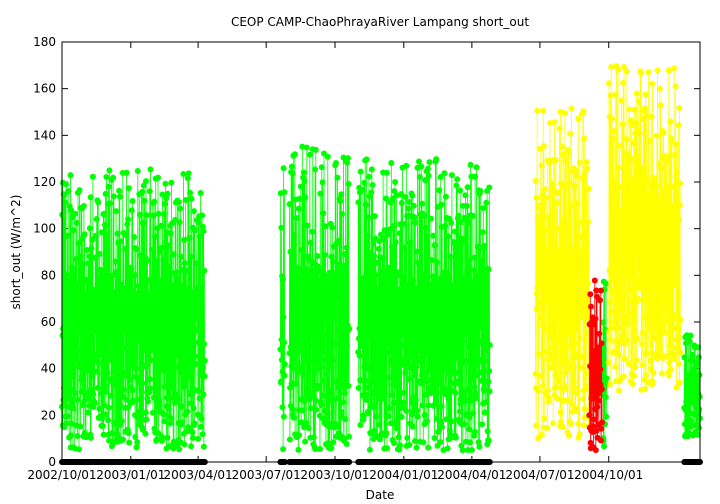 The width and height of the screenshot is (720, 504). I want to click on x-tick-label: 2004/04/01, so click(471, 475).